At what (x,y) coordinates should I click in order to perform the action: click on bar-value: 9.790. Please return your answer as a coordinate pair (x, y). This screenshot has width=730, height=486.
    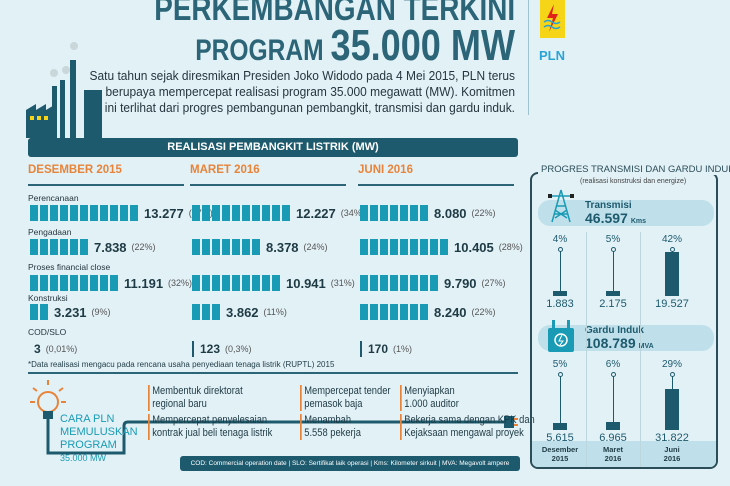
    Looking at the image, I should click on (460, 283).